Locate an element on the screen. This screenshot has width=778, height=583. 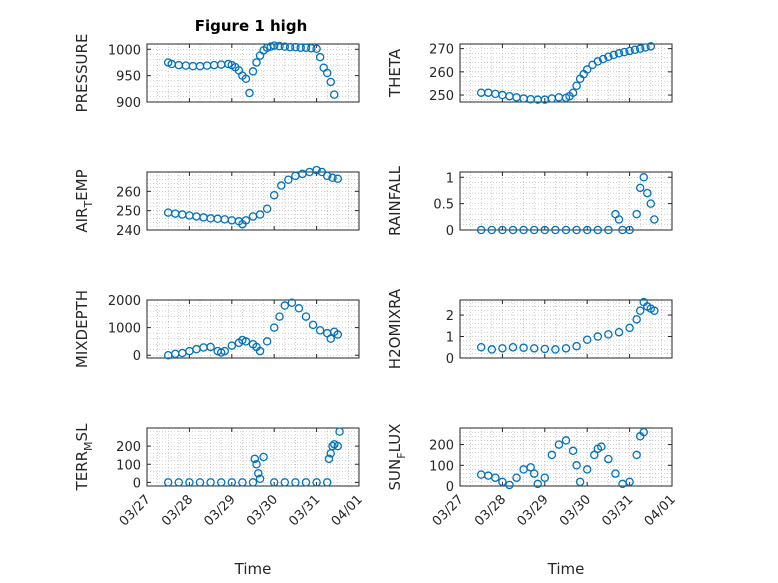
subplot-pressure: 900 950 1000 PRESSURE is located at coordinates (216, 73).